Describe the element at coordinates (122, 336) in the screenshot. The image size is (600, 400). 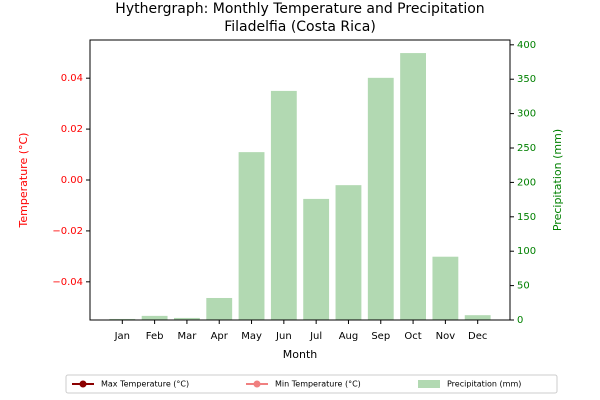
I see `x-tick-label: Jan` at that location.